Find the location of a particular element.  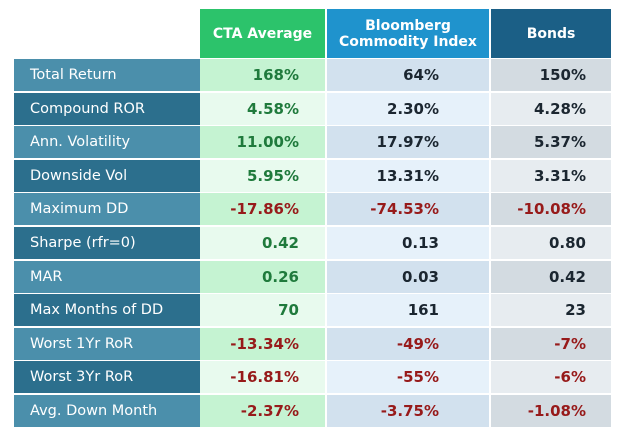

cta-average-value: 0.26 is located at coordinates (262, 277).